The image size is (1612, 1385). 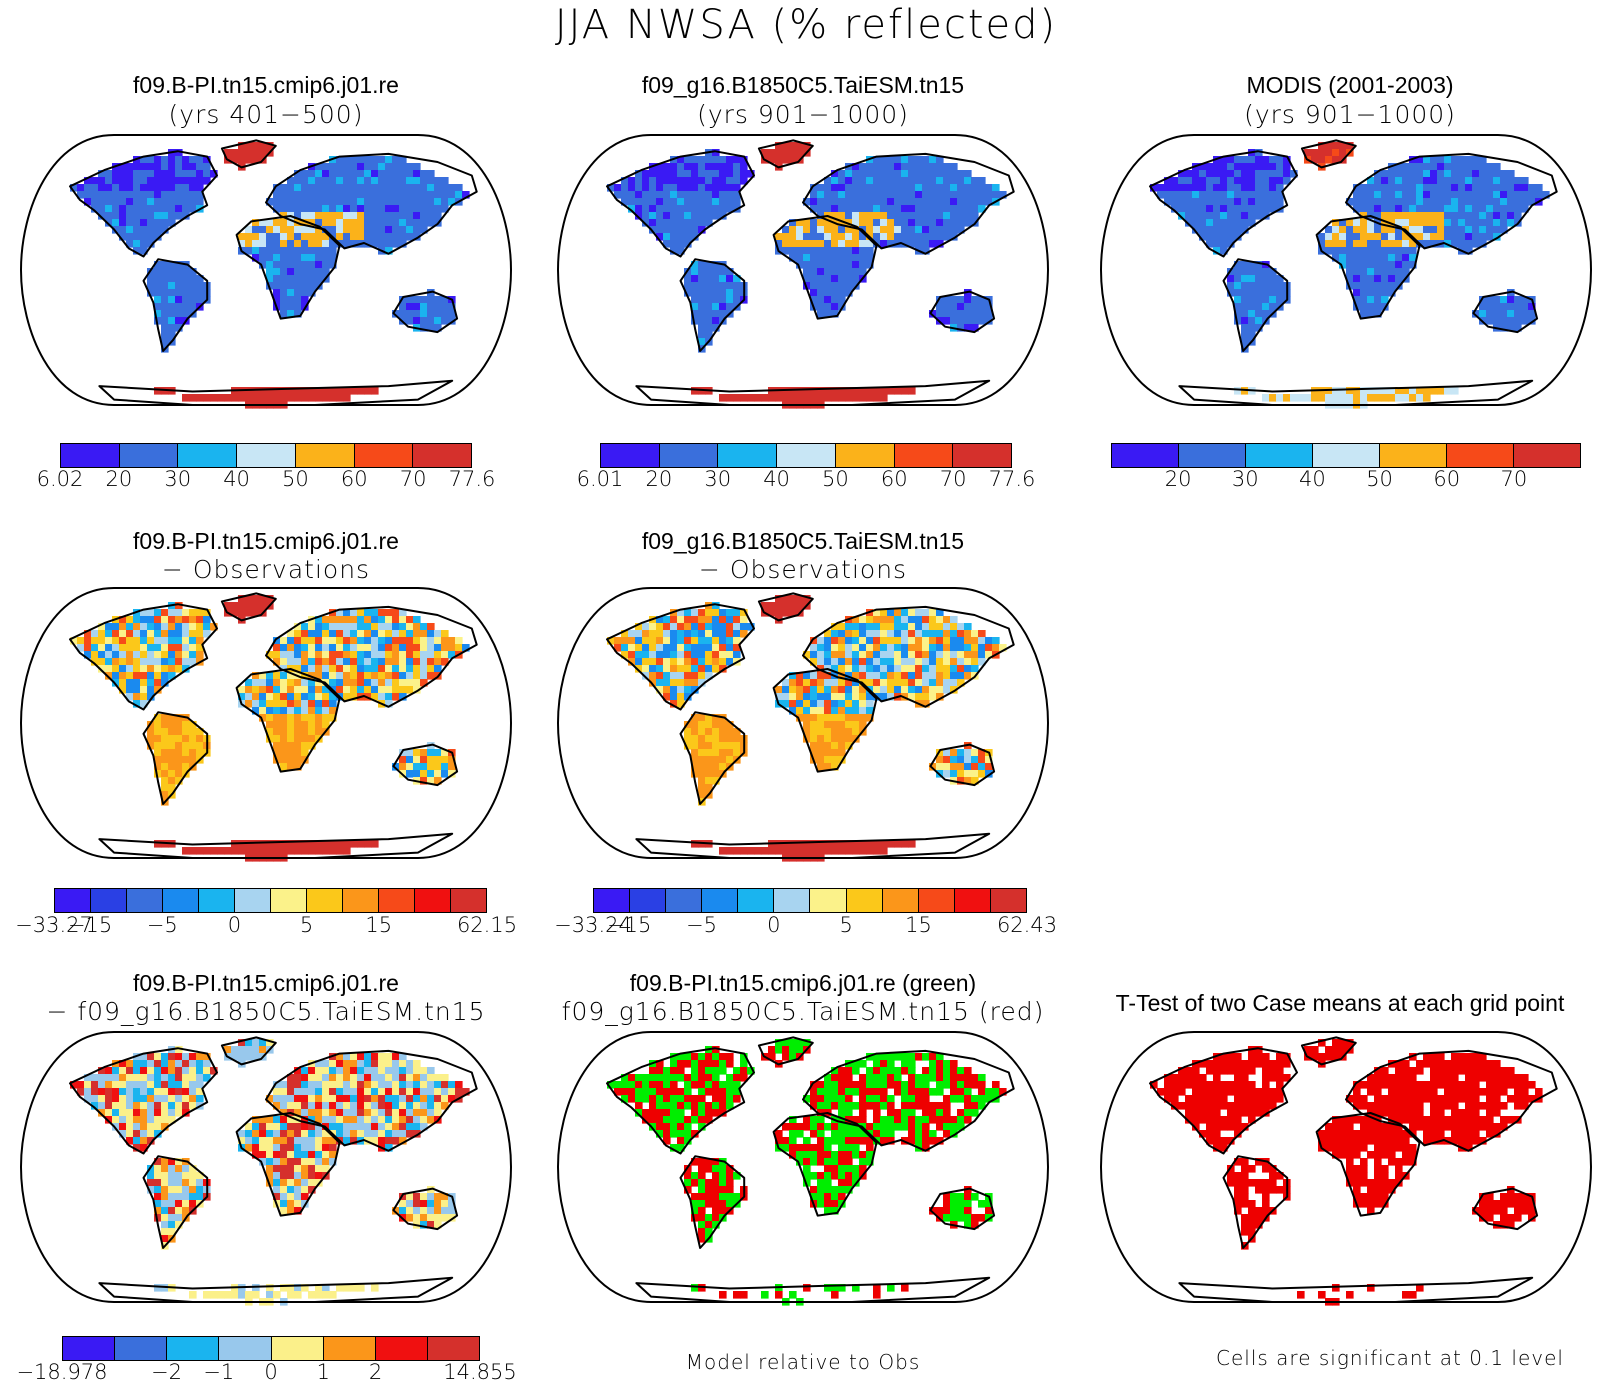 I want to click on map-frame, so click(x=266, y=723).